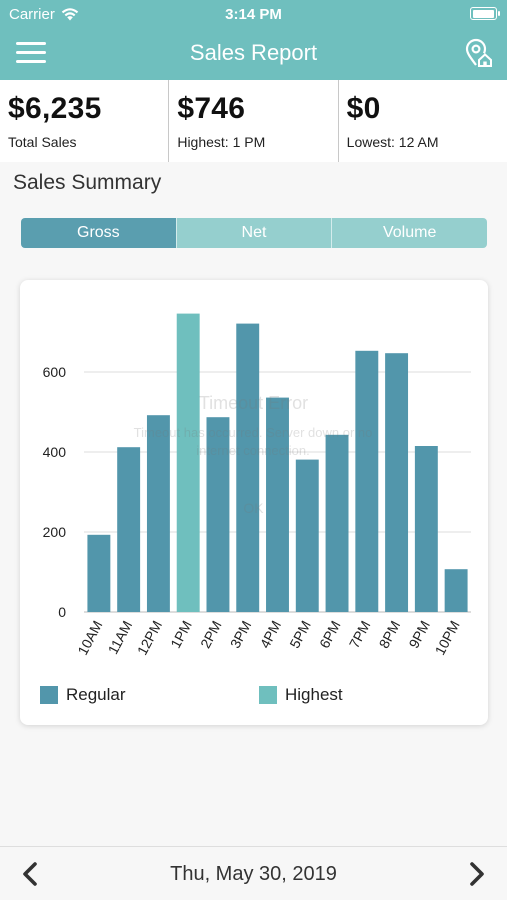 The image size is (507, 900). What do you see at coordinates (87, 182) in the screenshot?
I see `section-title: Sales Summary` at bounding box center [87, 182].